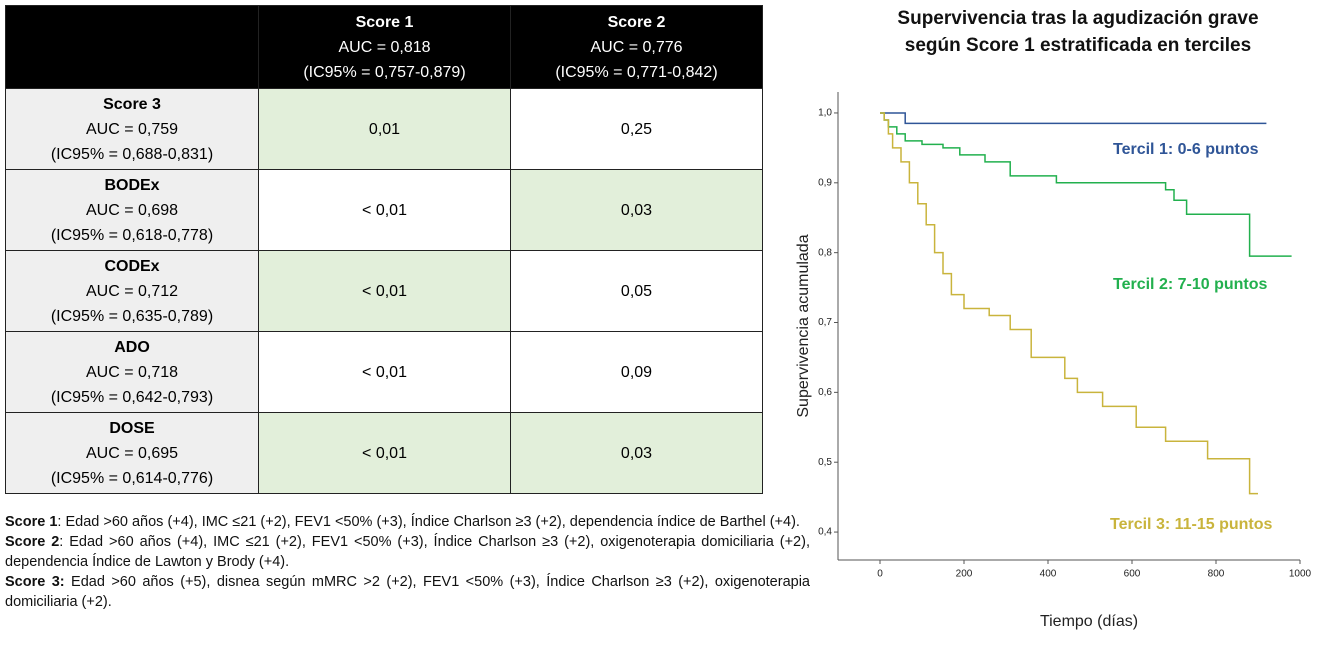  Describe the element at coordinates (825, 182) in the screenshot. I see `y-tick-label: 0,9` at that location.